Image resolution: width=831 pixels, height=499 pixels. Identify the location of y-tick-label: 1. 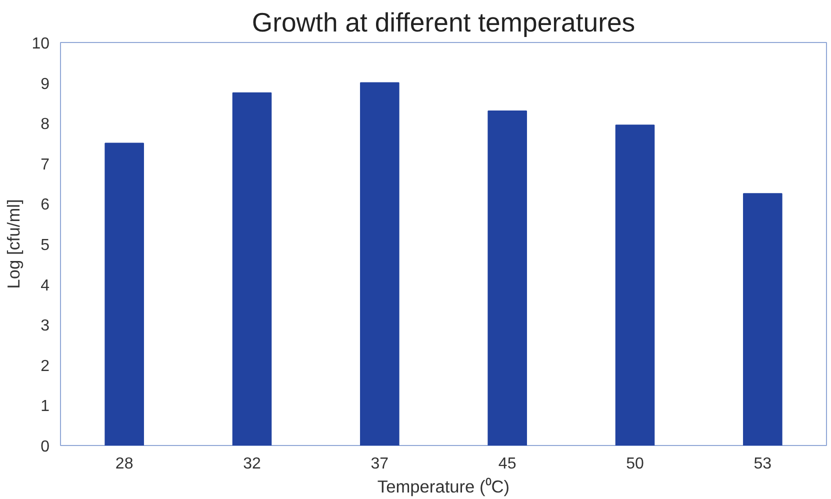
(45, 407).